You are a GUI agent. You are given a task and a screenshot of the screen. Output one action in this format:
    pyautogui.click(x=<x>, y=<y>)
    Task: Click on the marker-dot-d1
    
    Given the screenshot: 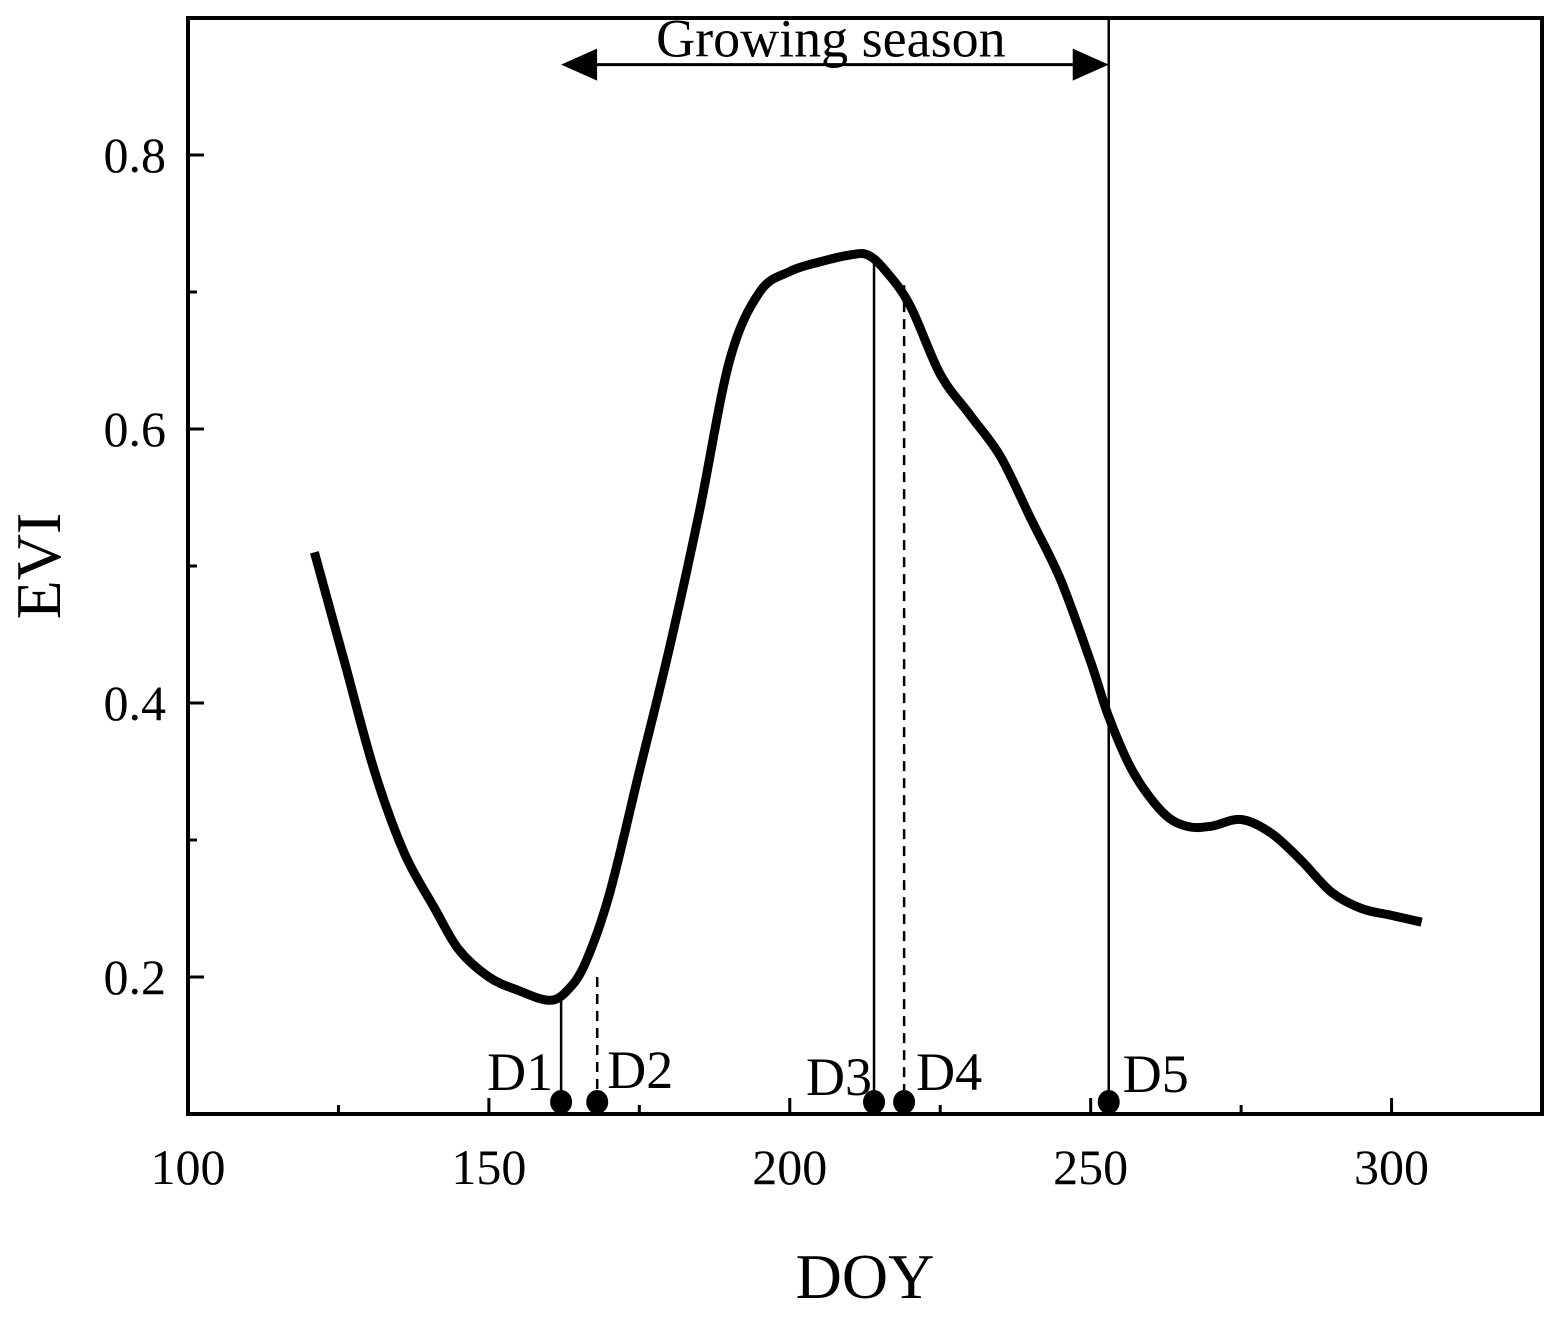 What is the action you would take?
    pyautogui.click(x=561, y=1102)
    